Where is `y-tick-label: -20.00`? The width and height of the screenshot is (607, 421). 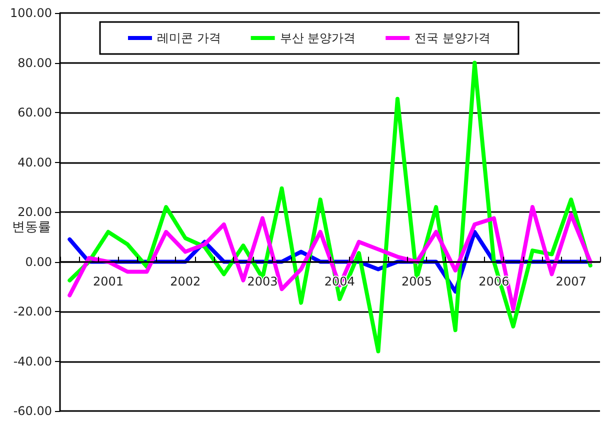
y-tick-label: -20.00 is located at coordinates (32, 311).